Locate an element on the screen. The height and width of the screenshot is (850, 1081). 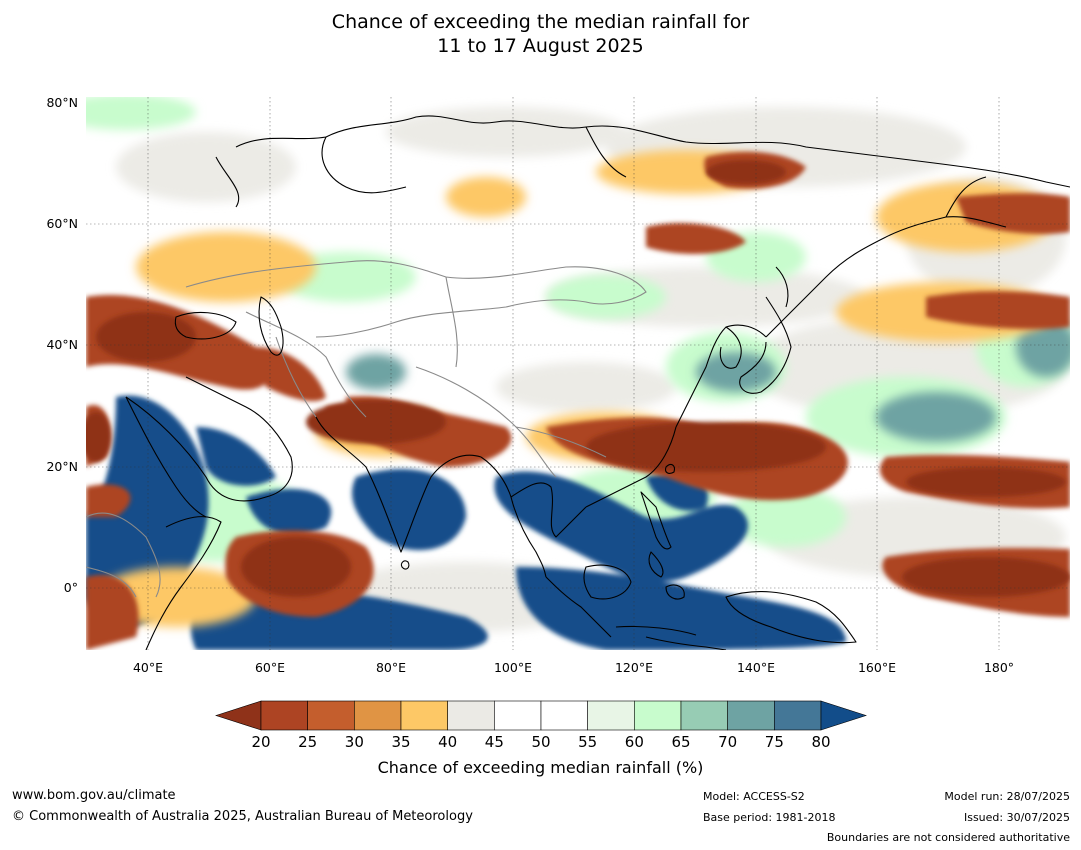
lon-label-120e: 120°E is located at coordinates (633, 667).